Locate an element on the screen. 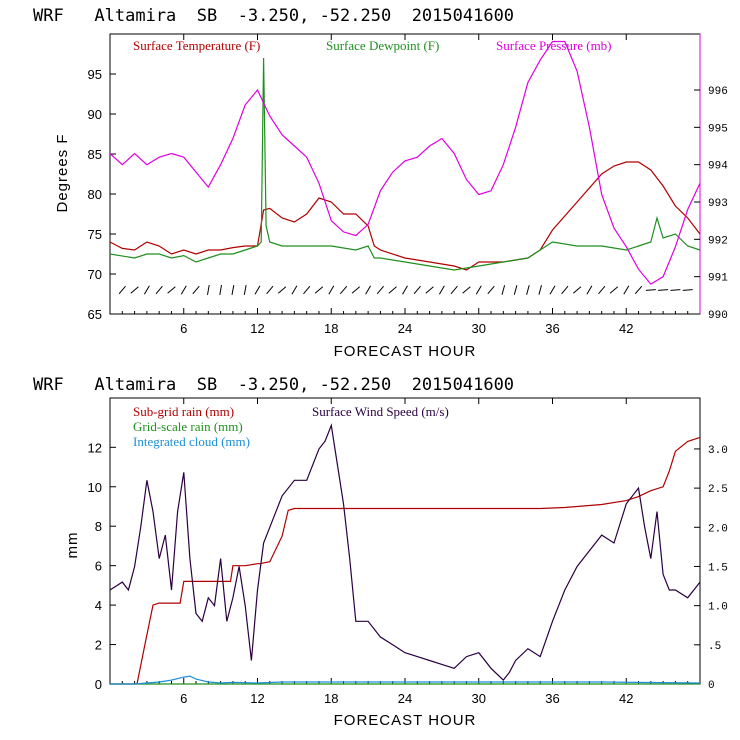 Image resolution: width=740 pixels, height=740 pixels. y2-tick-label: 992 is located at coordinates (718, 241).